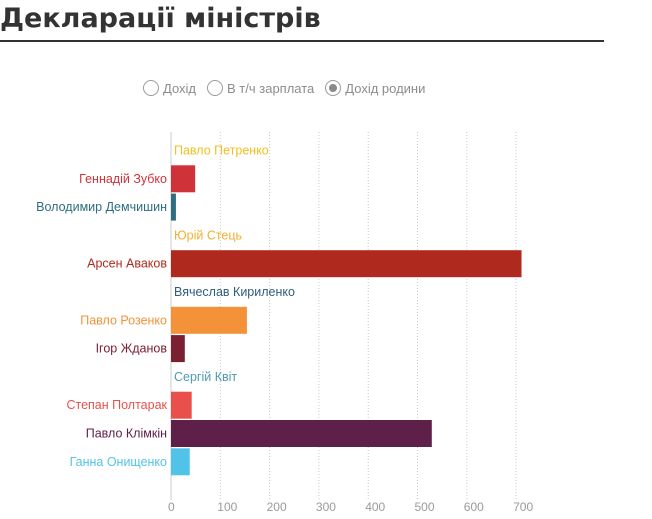 Image resolution: width=652 pixels, height=519 pixels. What do you see at coordinates (221, 151) in the screenshot?
I see `category-label: Павло Петренко` at bounding box center [221, 151].